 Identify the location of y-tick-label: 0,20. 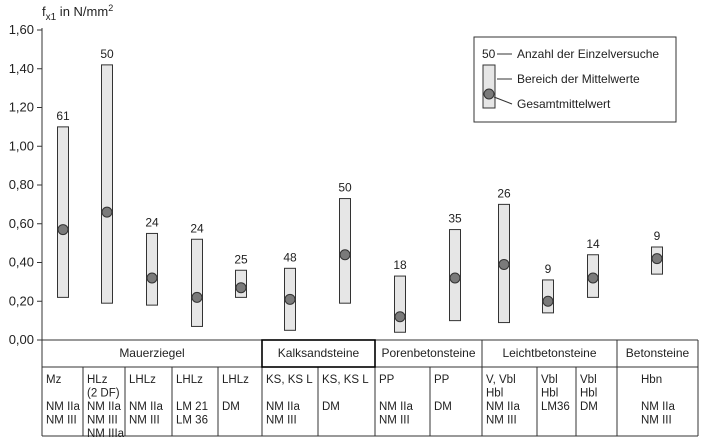
(21, 300).